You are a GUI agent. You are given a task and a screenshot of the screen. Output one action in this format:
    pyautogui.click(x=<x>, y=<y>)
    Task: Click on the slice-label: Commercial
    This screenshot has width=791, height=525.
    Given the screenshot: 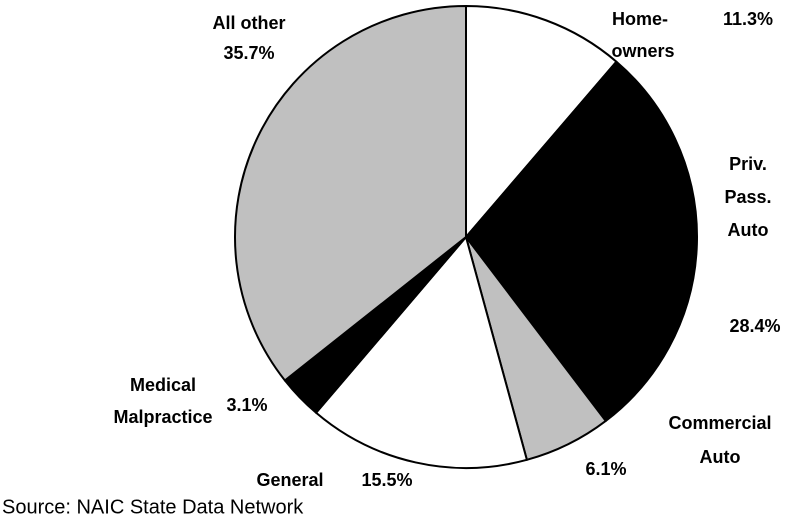 What is the action you would take?
    pyautogui.click(x=719, y=423)
    